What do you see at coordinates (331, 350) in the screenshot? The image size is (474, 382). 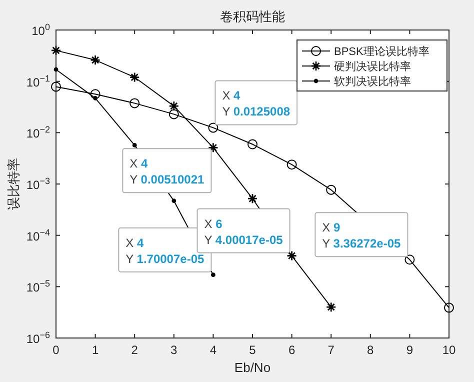 I see `x-tick-label: 7` at bounding box center [331, 350].